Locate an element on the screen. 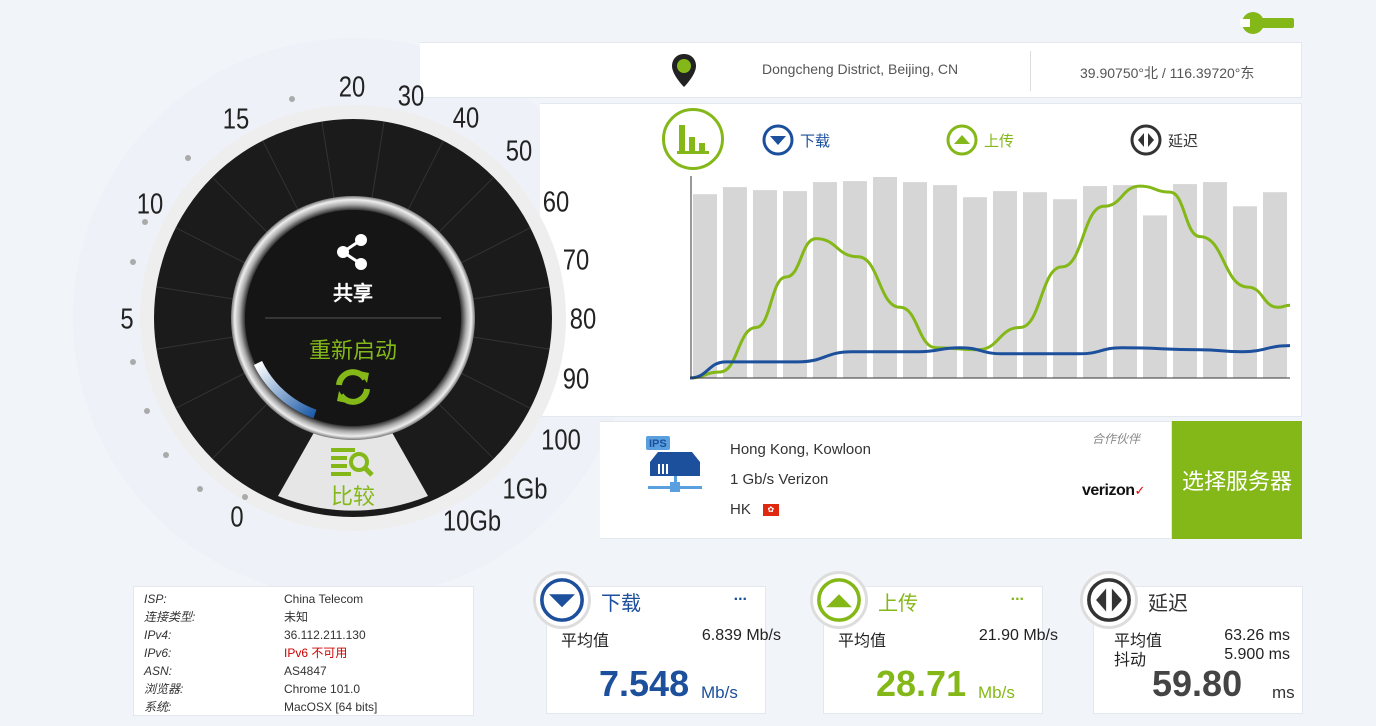  compare-search-icon is located at coordinates (352, 462).